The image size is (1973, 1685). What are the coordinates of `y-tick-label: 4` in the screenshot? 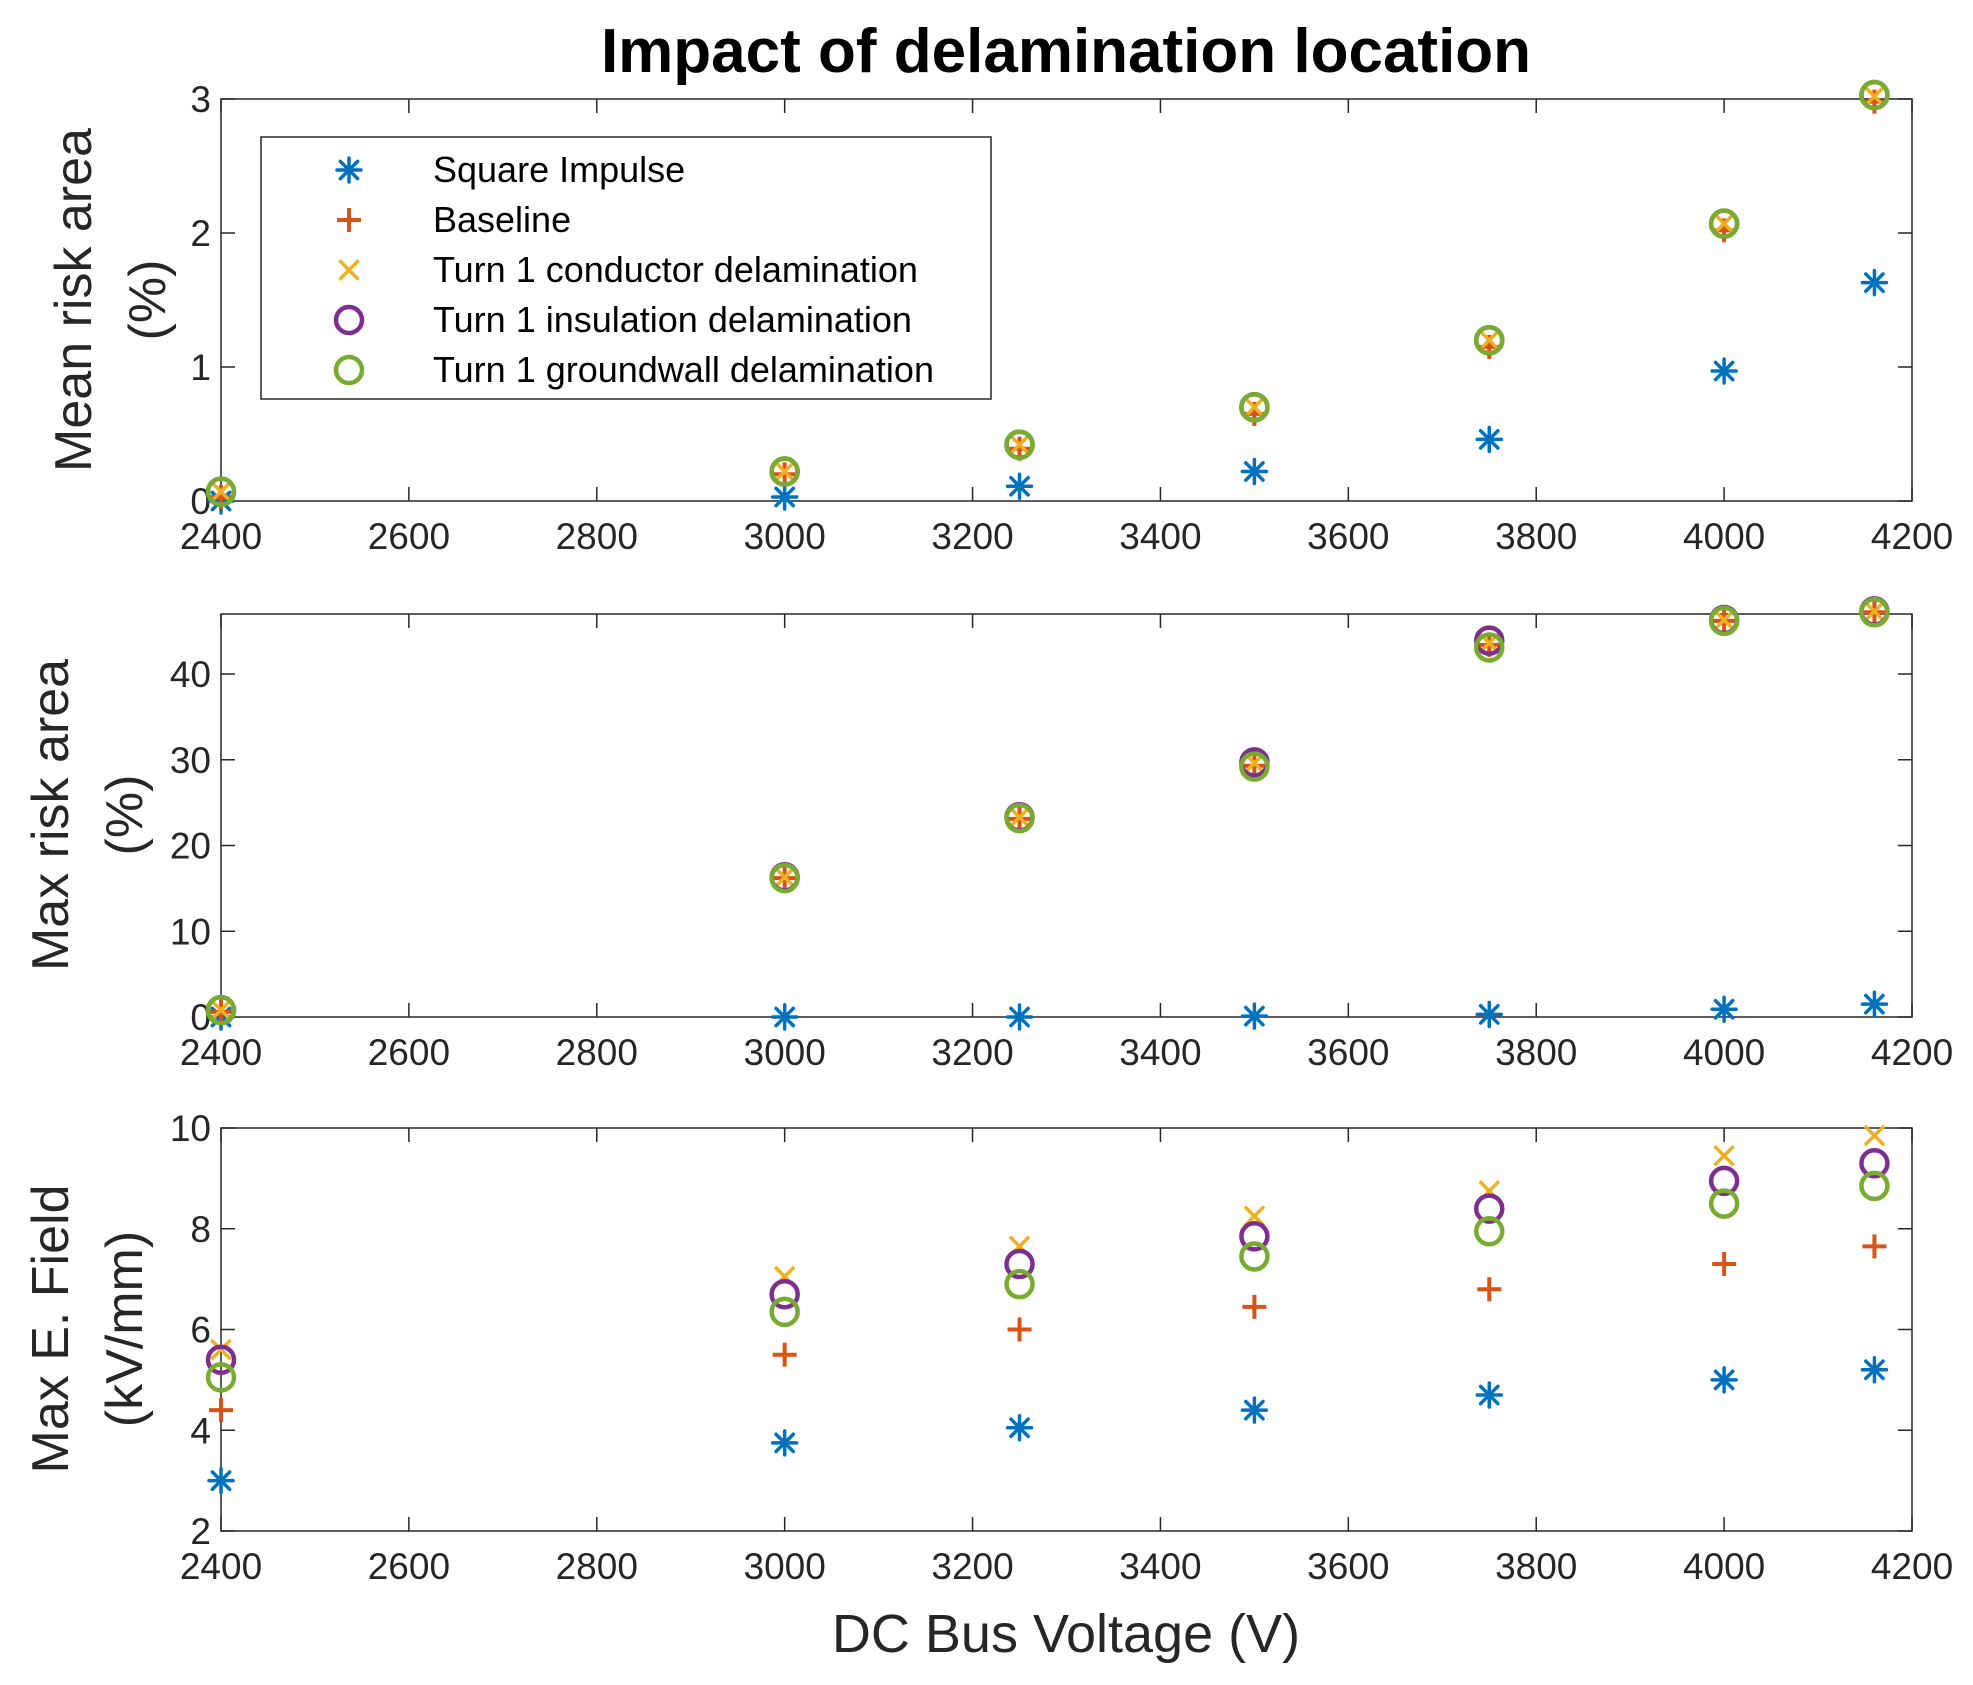 It's located at (200, 1430).